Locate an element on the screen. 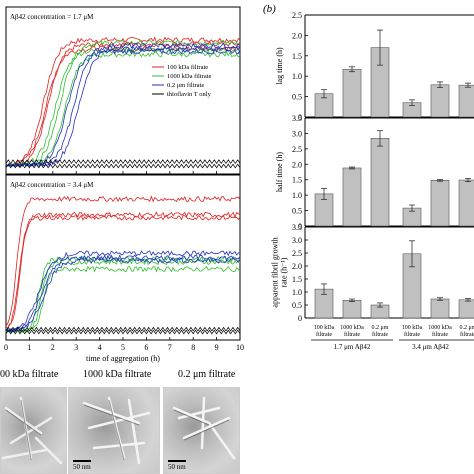  group-label: 1.7 μm Aβ42 is located at coordinates (352, 347).